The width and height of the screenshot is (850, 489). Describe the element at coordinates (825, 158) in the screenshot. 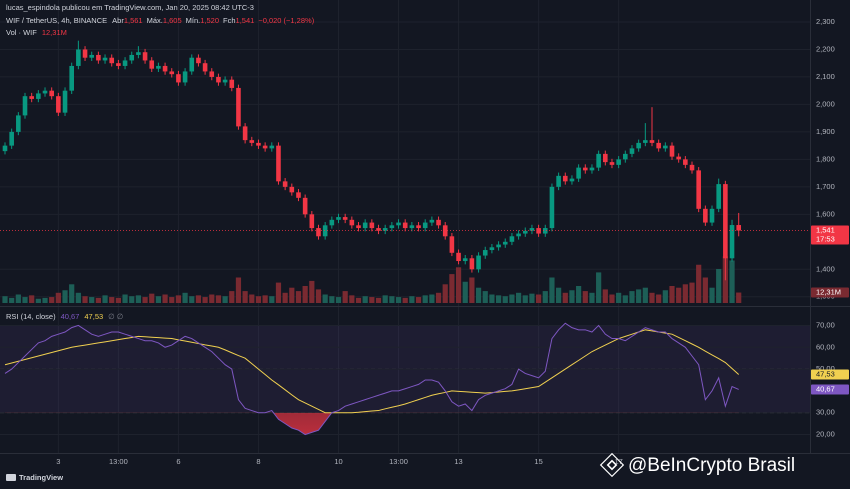

I see `y-tick-label: 1,800` at that location.